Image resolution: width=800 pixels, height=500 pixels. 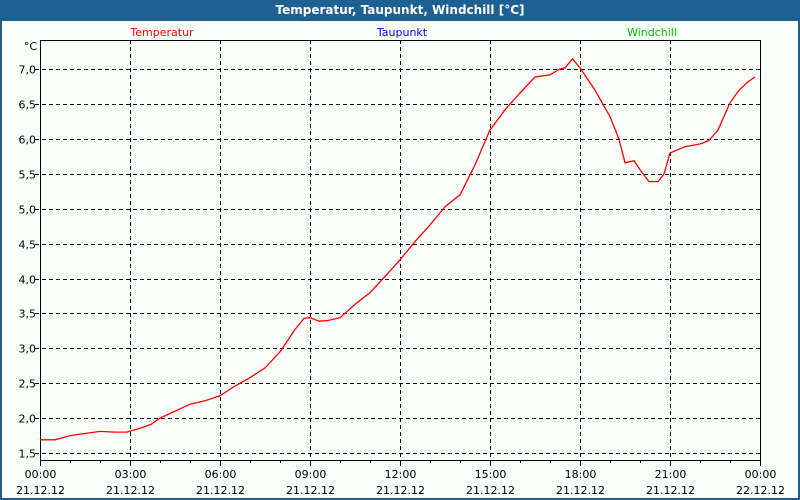 I want to click on x-tick-date: 22.12.12, so click(x=760, y=490).